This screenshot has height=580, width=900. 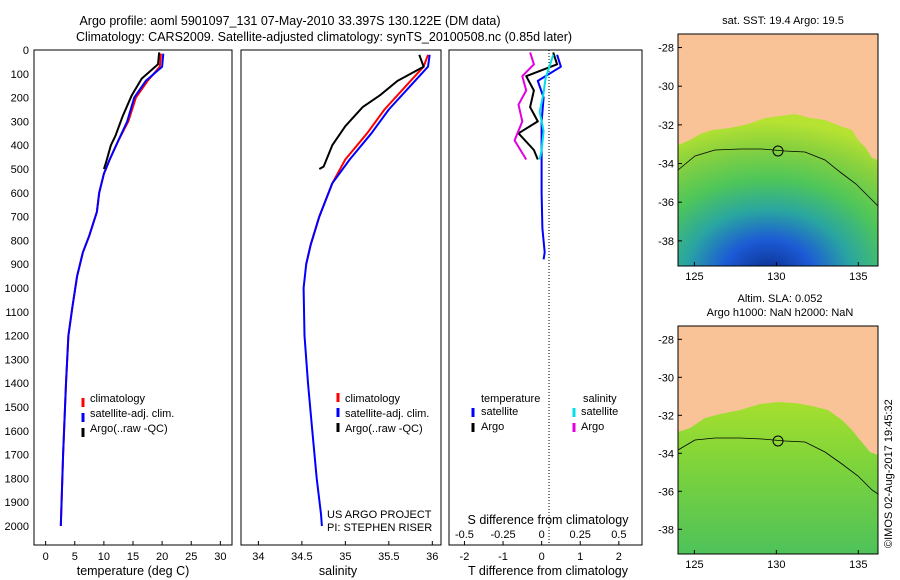 What do you see at coordinates (670, 435) in the screenshot?
I see `sla-map-lat-ticks: -28 -30 -32 -34 -36 -38` at bounding box center [670, 435].